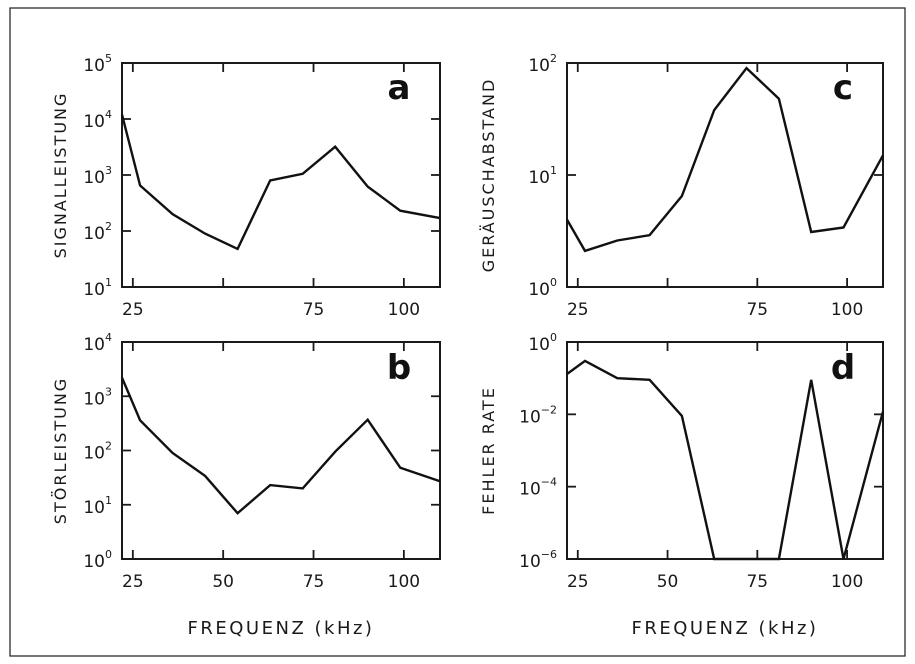  Describe the element at coordinates (280, 446) in the screenshot. I see `series-line-b` at that location.